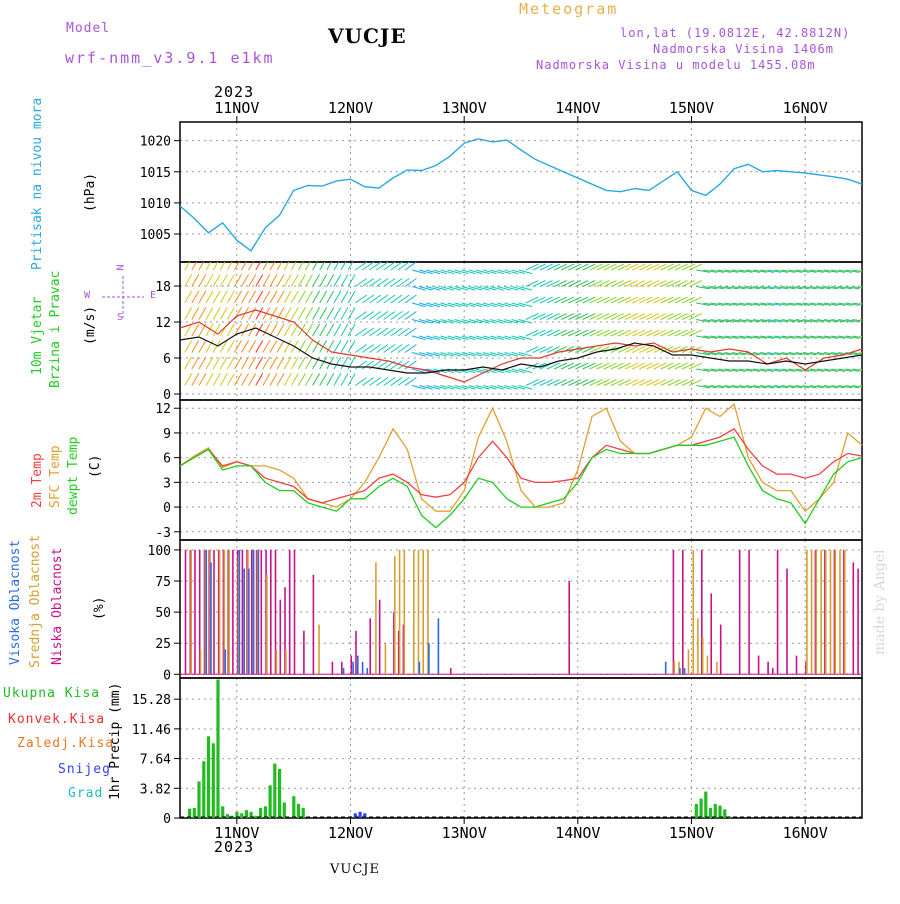  What do you see at coordinates (167, 675) in the screenshot?
I see `y-tick-label: 0` at bounding box center [167, 675].